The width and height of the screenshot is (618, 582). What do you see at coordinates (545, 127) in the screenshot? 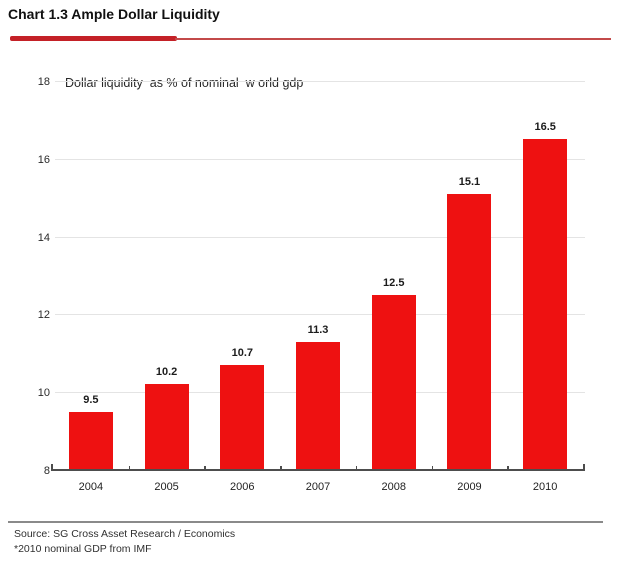
I see `bar-value-label-2010: 16.5` at bounding box center [545, 127].